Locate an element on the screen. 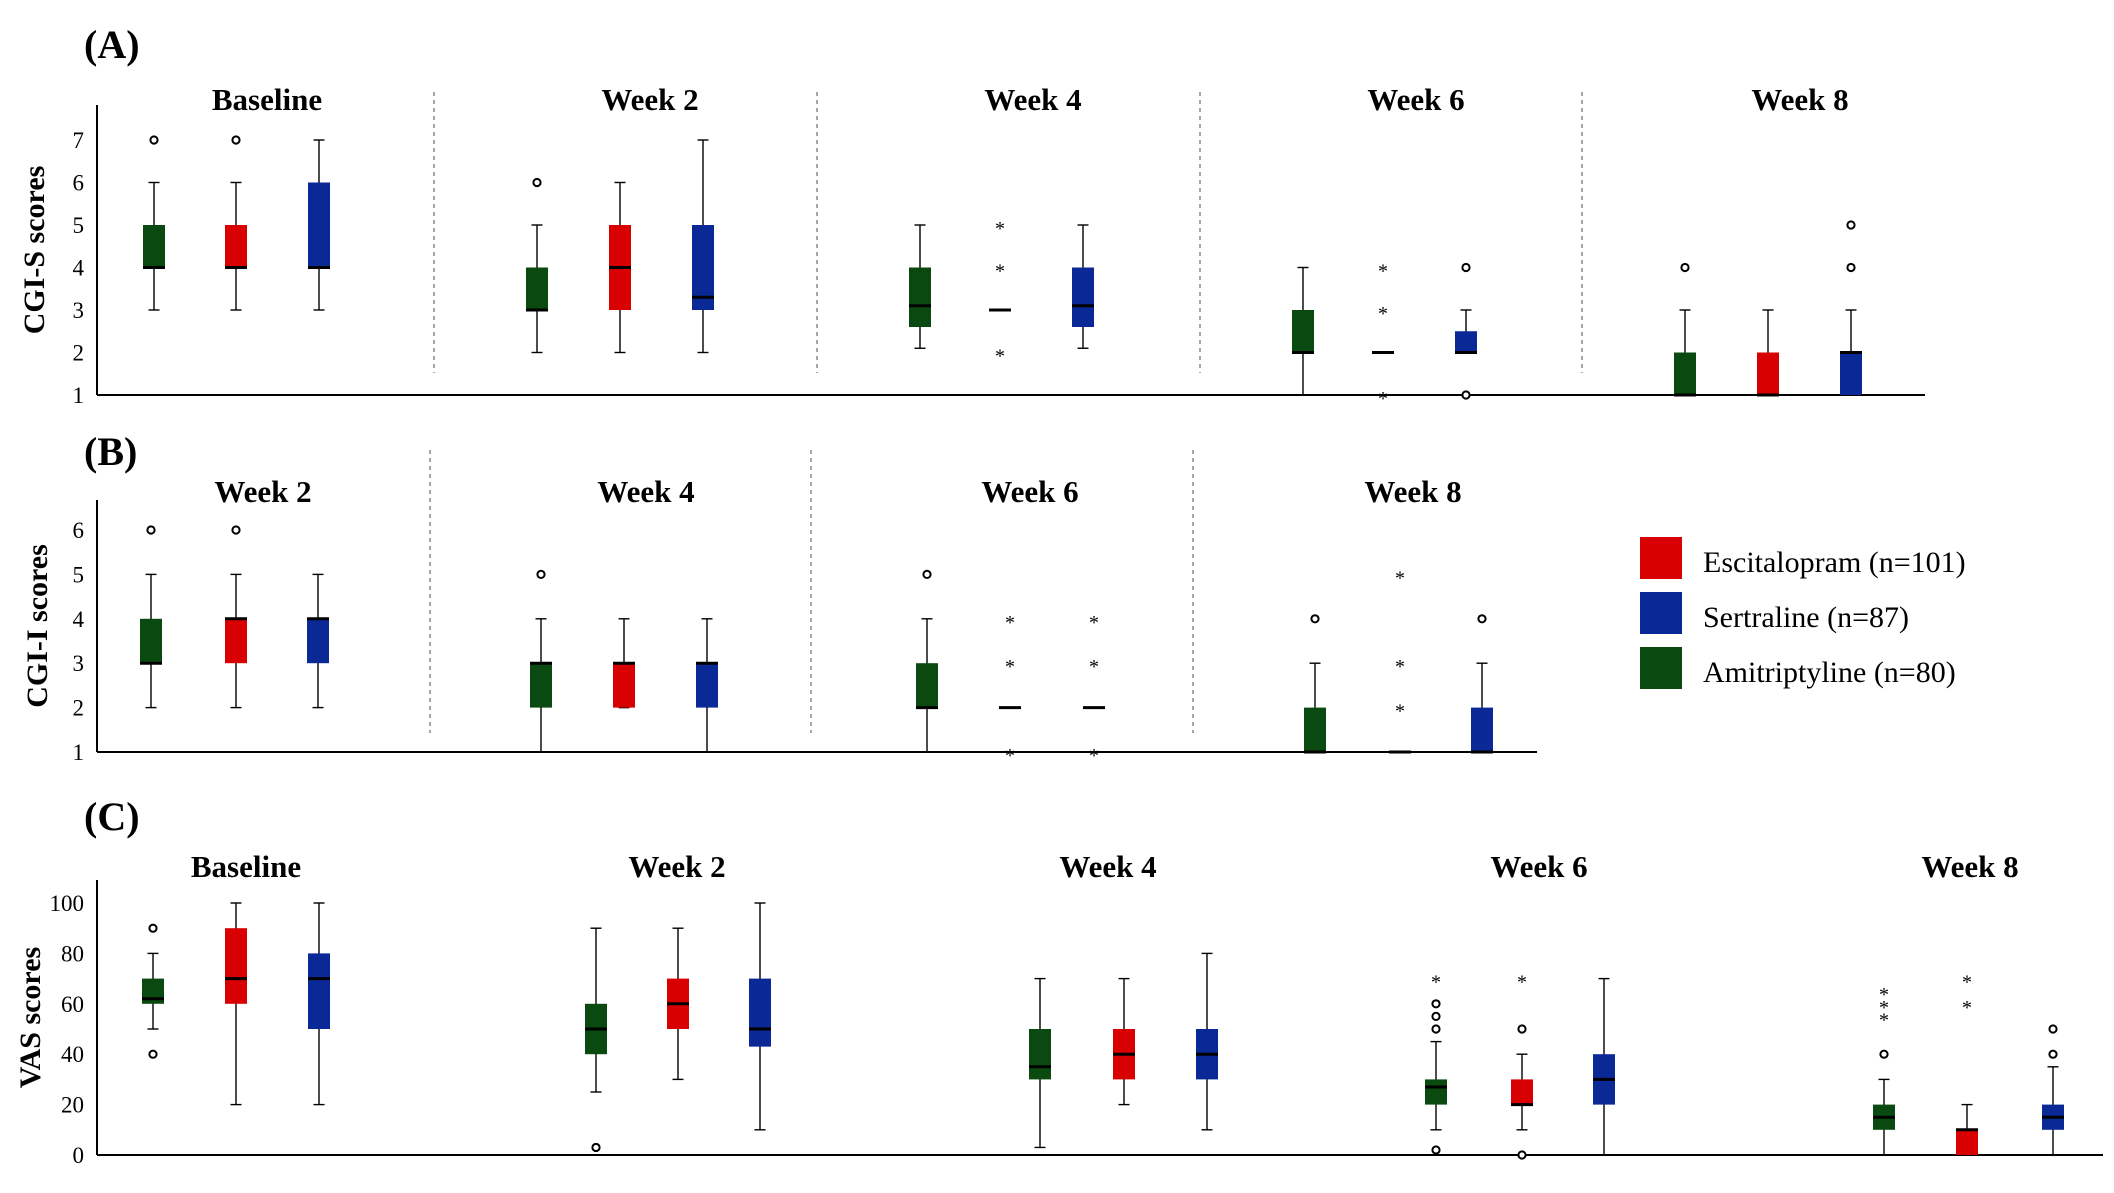  group-week-6: Week 6 * * * * * * is located at coordinates (1010, 620).